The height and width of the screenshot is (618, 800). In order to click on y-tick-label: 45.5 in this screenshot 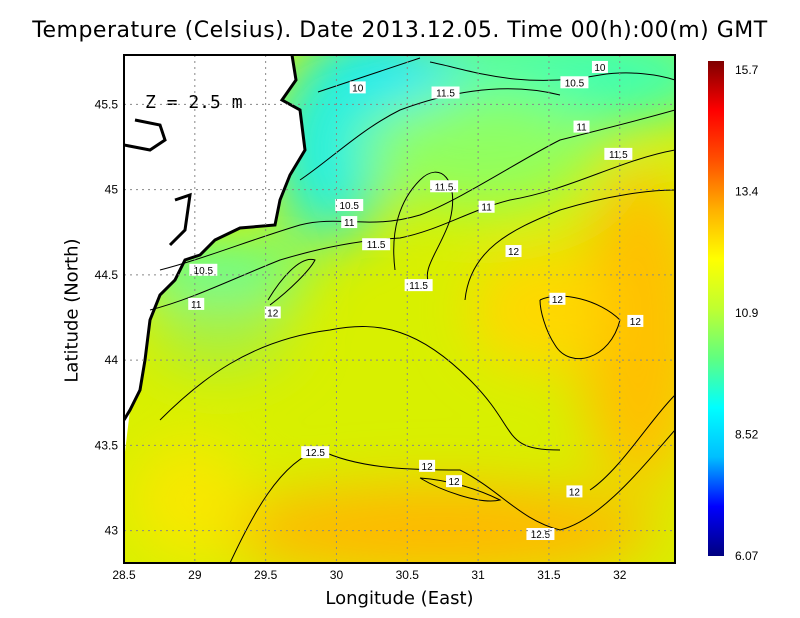, I will do `click(107, 104)`.